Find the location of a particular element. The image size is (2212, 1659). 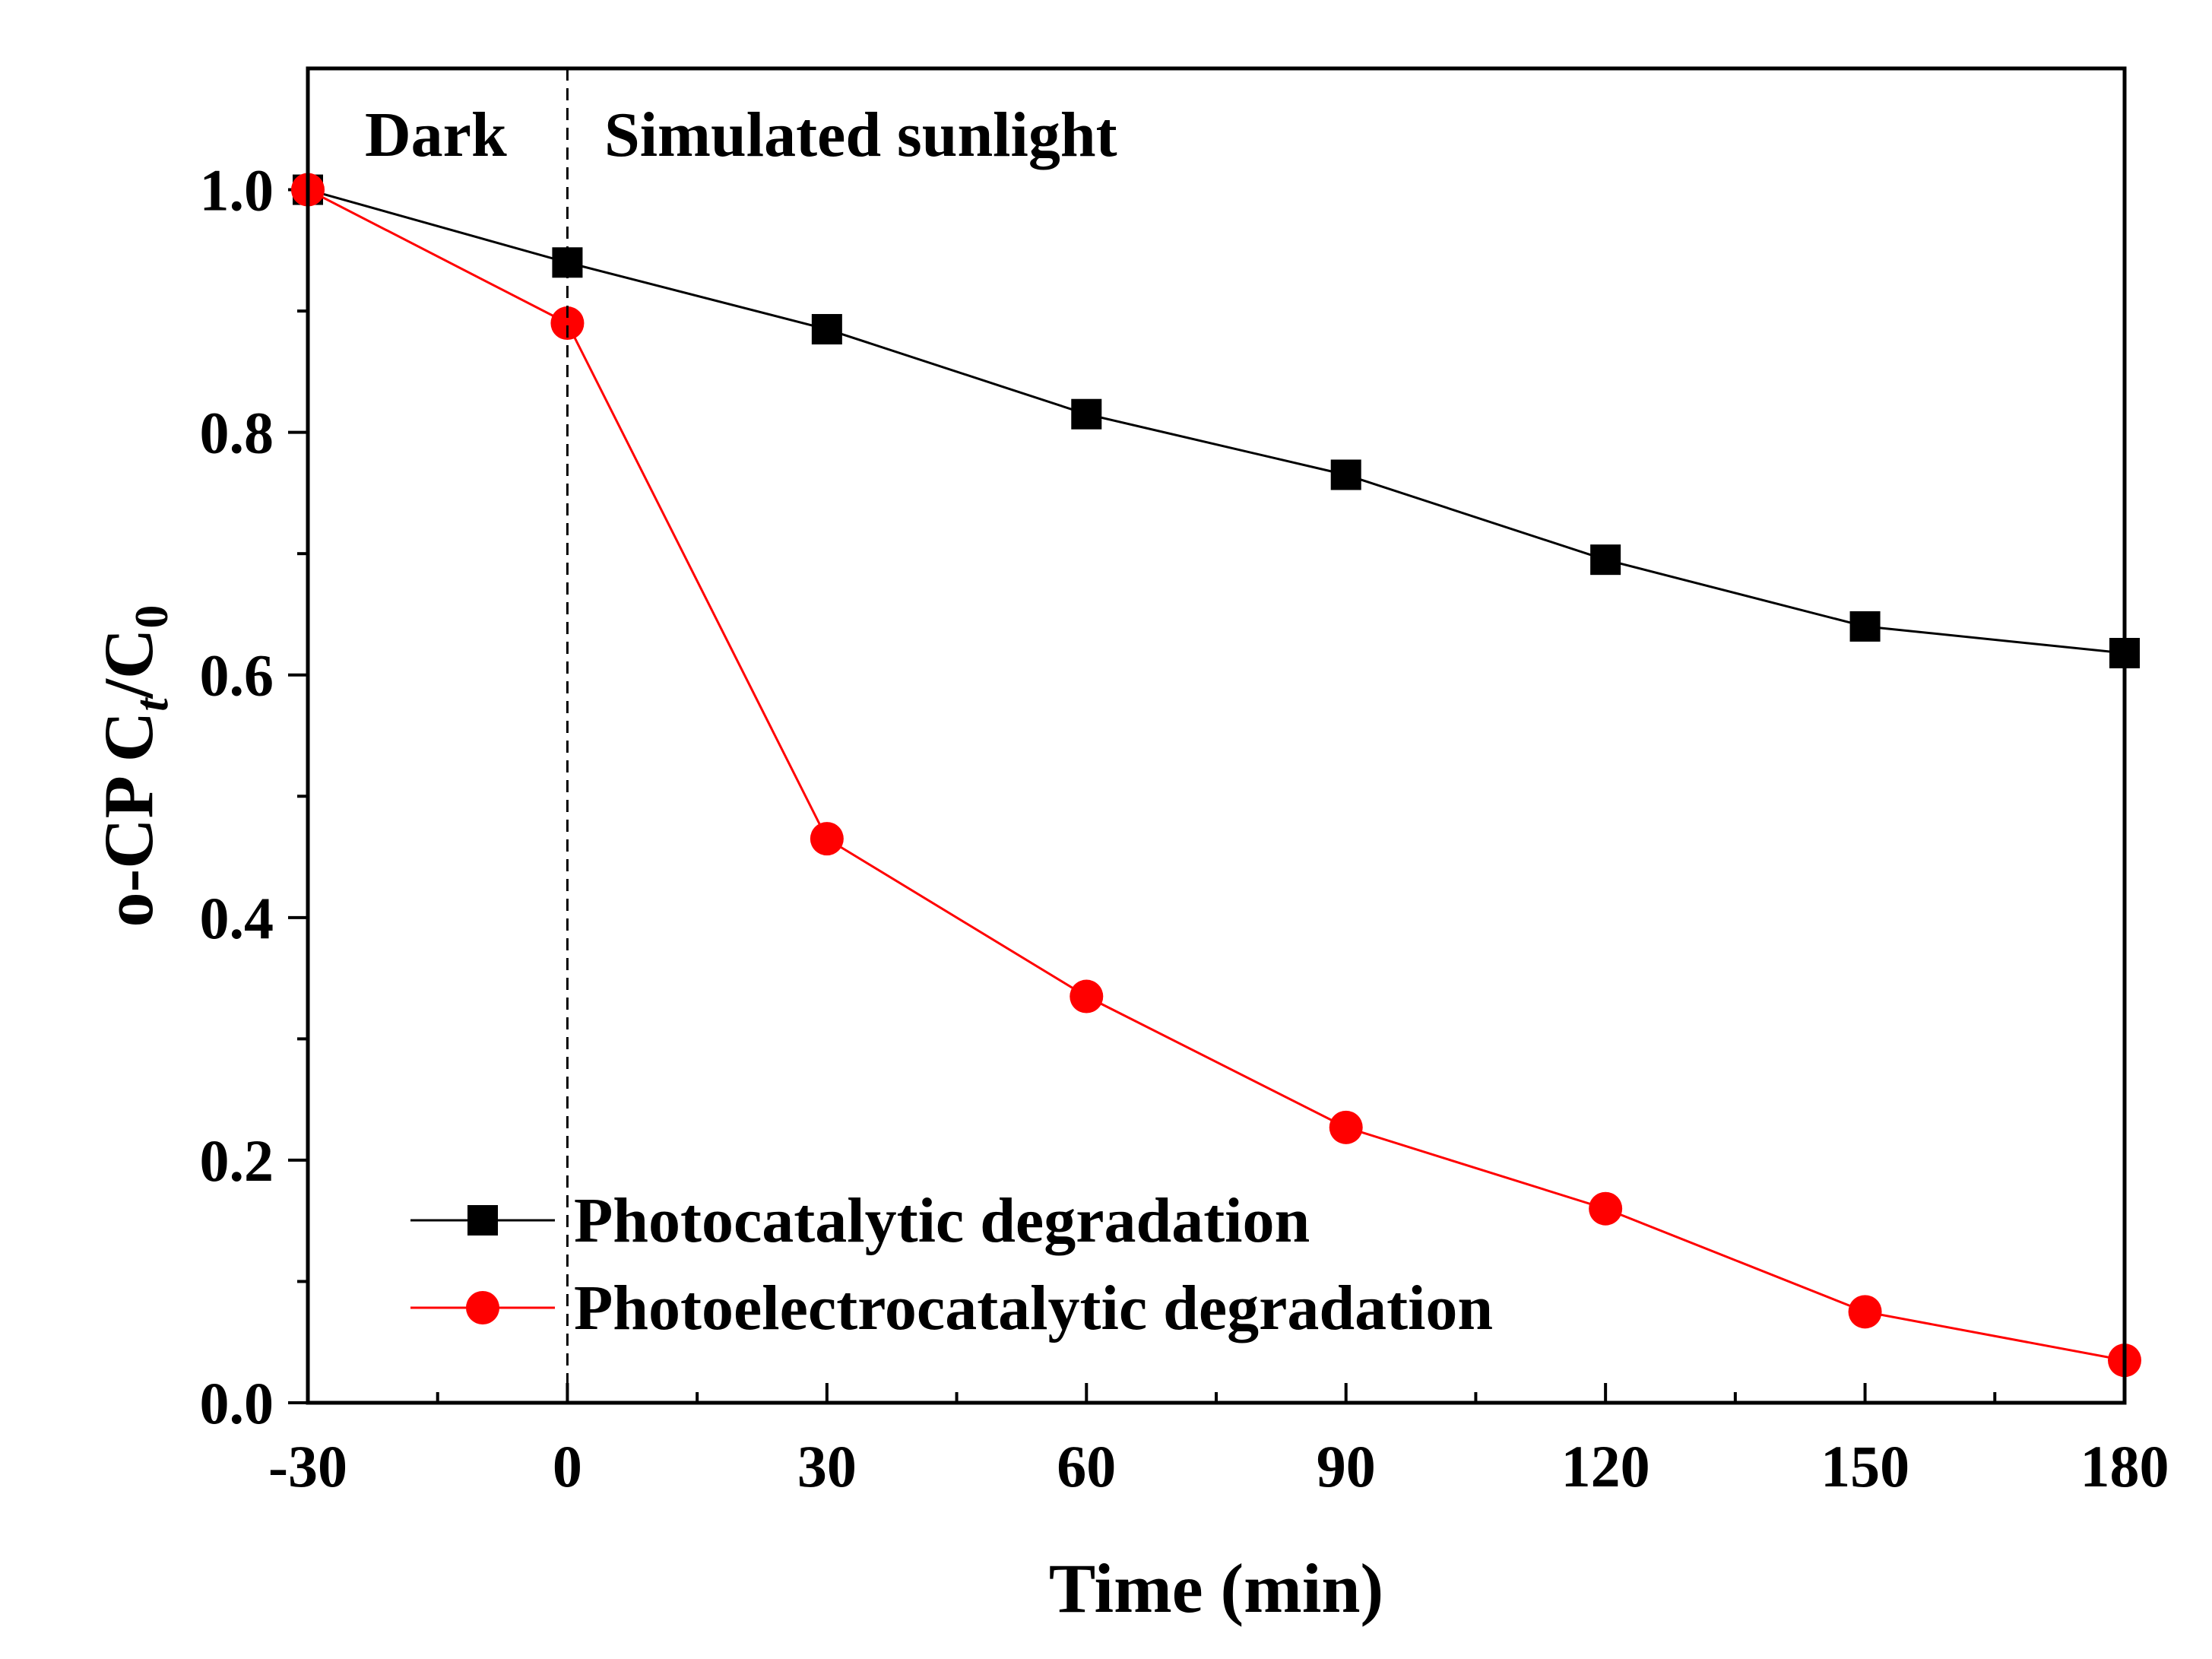

x-tick-label: -30 is located at coordinates (307, 1466).